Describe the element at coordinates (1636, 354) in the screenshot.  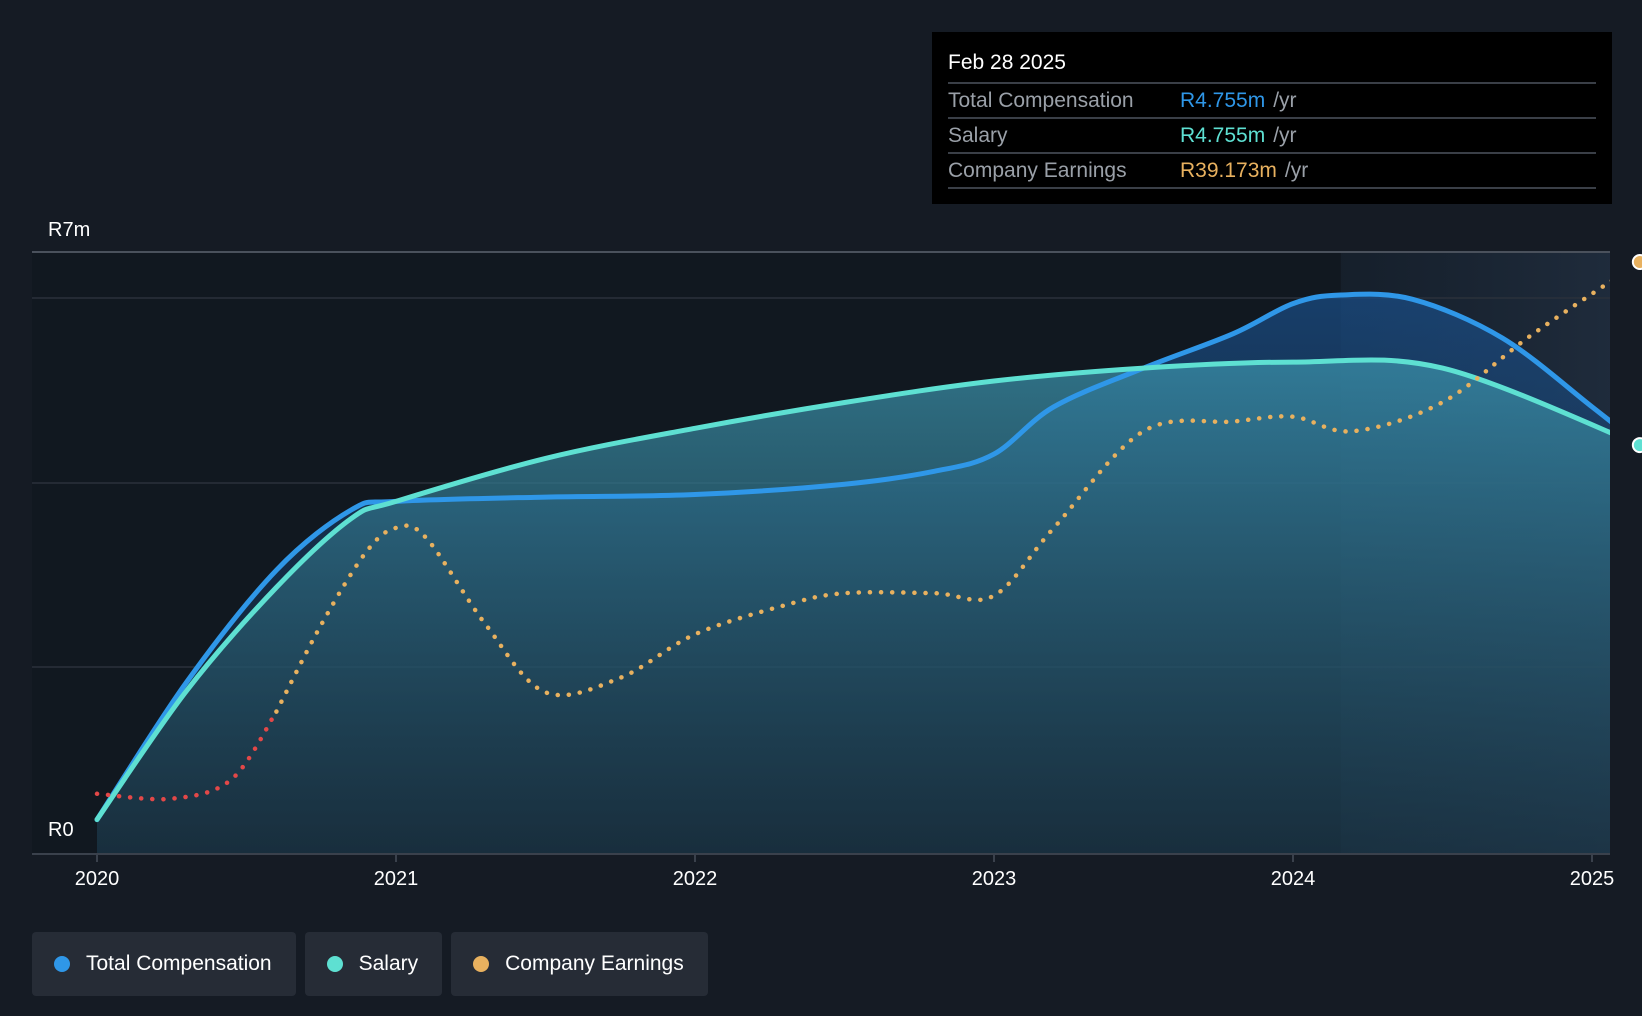
I see `end-markers` at that location.